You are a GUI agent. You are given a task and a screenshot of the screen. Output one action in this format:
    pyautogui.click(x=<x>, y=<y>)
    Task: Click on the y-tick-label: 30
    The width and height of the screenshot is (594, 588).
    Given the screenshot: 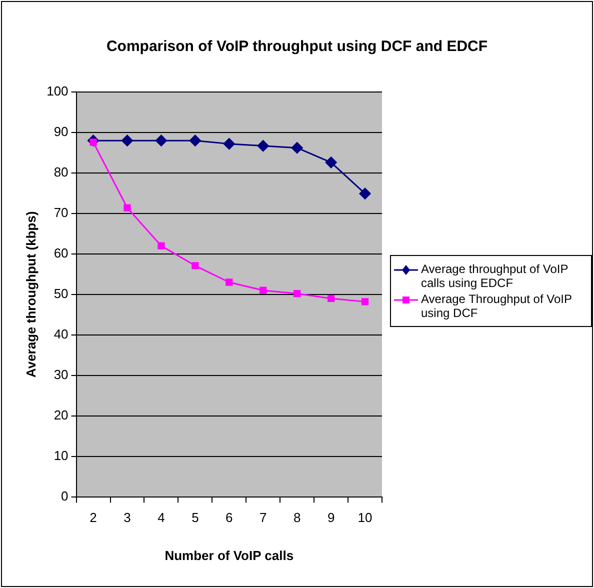 What is the action you would take?
    pyautogui.click(x=61, y=374)
    